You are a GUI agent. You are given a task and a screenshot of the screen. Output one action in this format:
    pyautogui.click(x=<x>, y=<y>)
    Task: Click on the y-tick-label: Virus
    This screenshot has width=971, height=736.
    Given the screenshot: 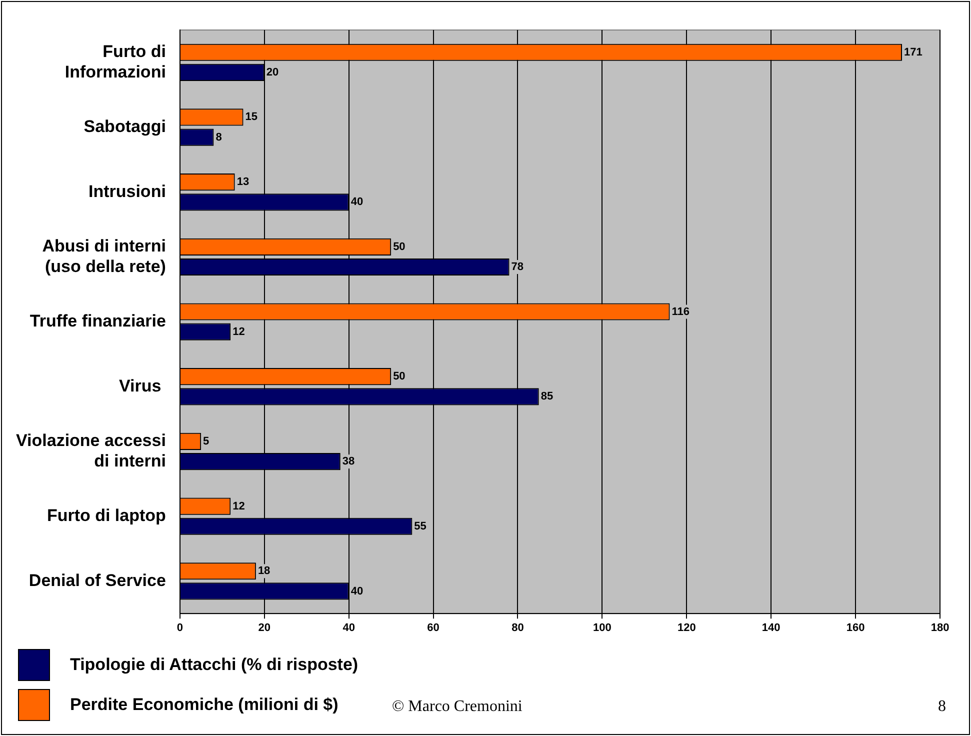 What is the action you would take?
    pyautogui.click(x=142, y=386)
    